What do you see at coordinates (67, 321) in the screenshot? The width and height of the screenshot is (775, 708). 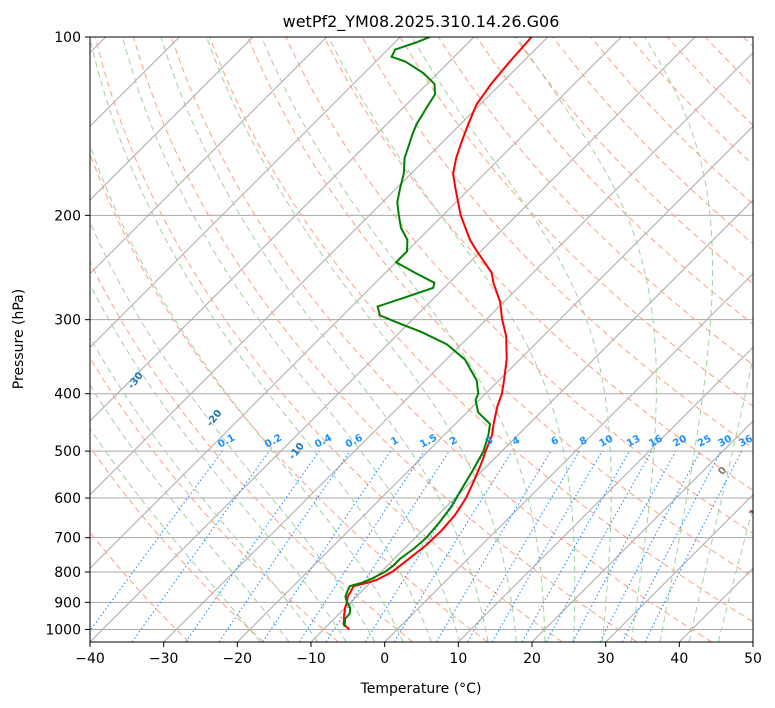 I see `y-tick-label: 300` at bounding box center [67, 321].